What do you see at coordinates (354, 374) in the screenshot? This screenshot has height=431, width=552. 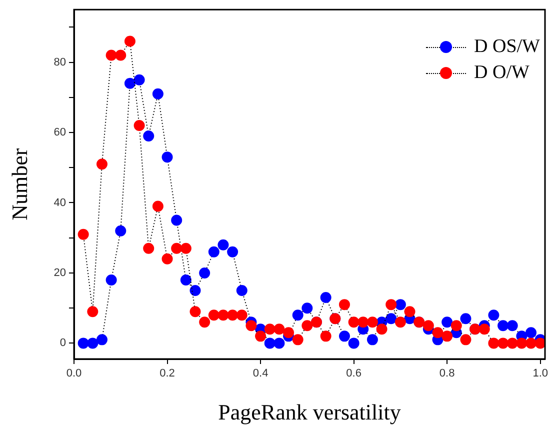 I see `x-tick-label: 0.6` at bounding box center [354, 374].